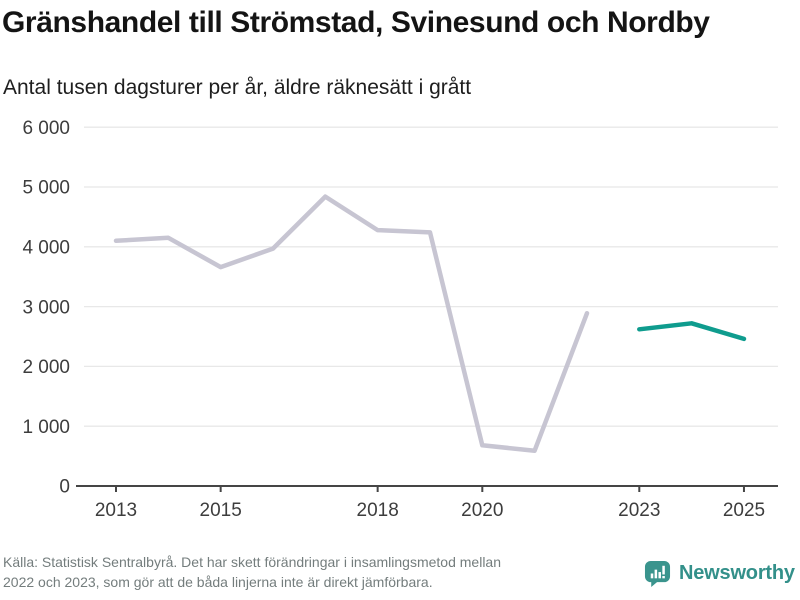 This screenshot has height=600, width=800. What do you see at coordinates (46, 128) in the screenshot?
I see `y-axis-tick-label: 6 000` at bounding box center [46, 128].